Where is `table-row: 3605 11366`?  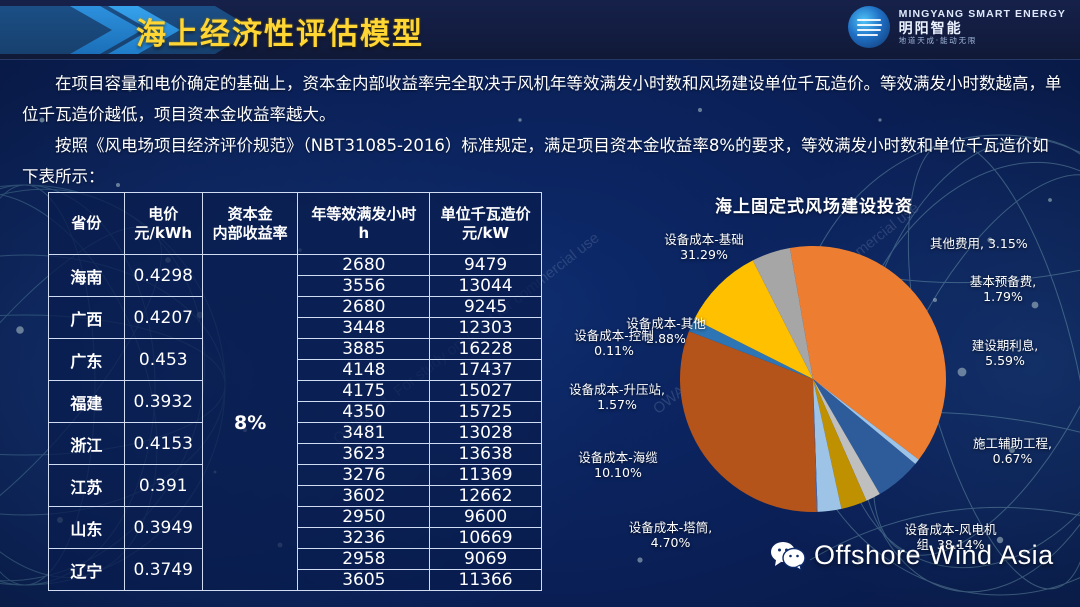 table-row: 3605 11366 is located at coordinates (295, 580).